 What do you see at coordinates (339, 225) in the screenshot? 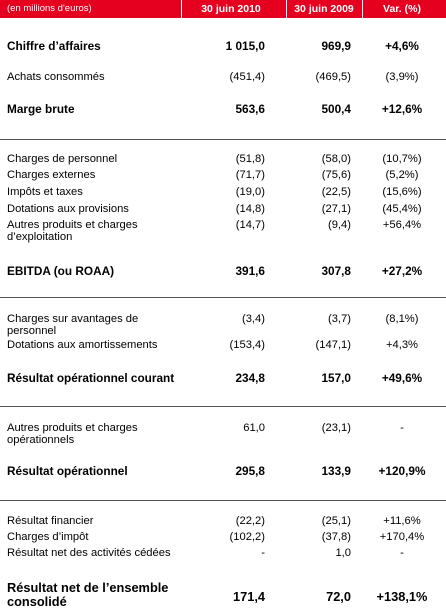
I see `value-2009: (9,4)` at bounding box center [339, 225].